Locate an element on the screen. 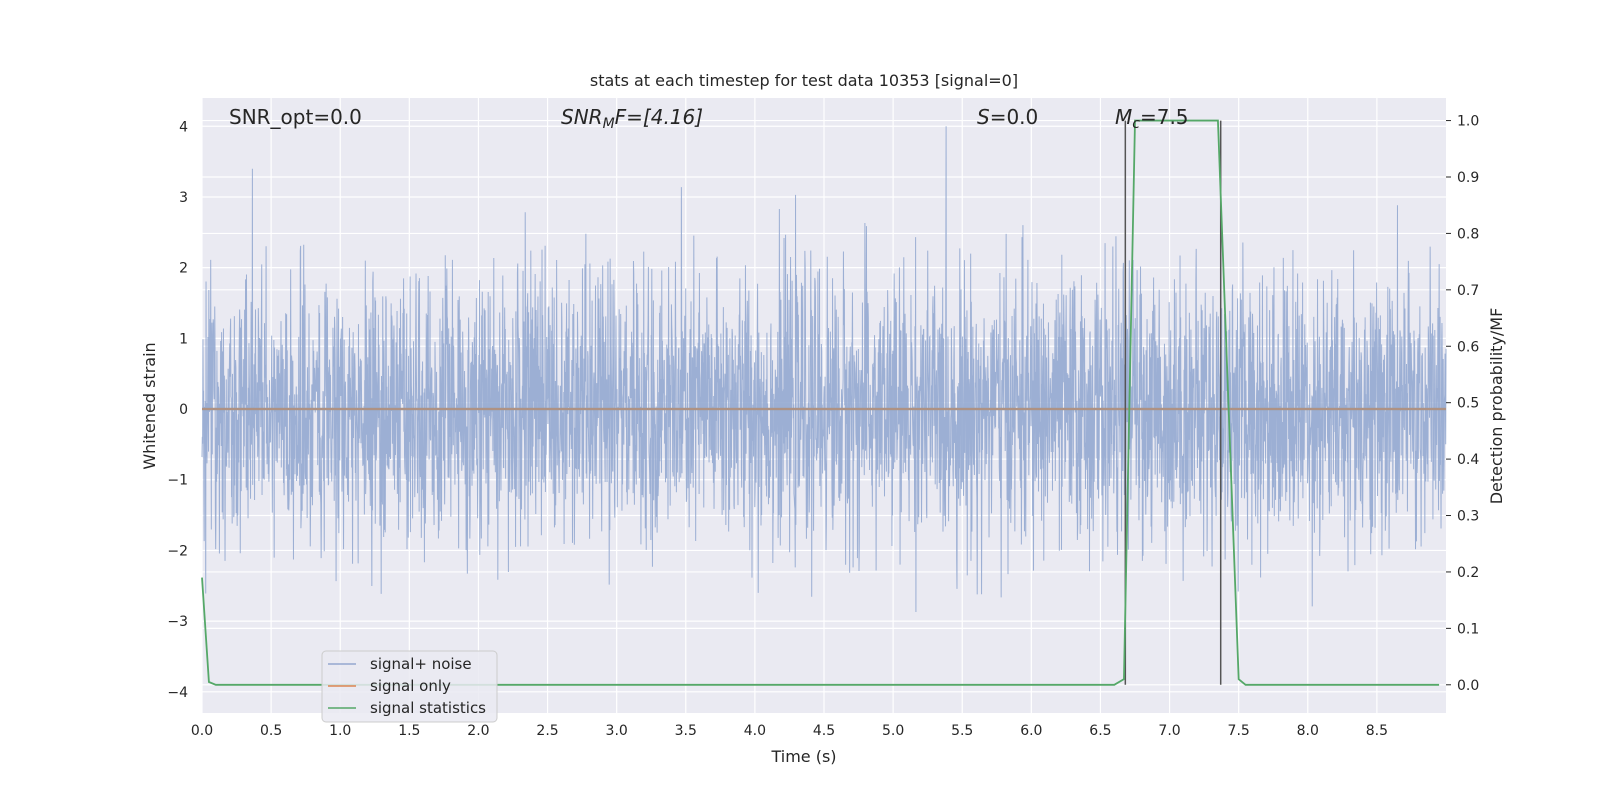 The image size is (1600, 800). x-tick-label: 0.5 is located at coordinates (271, 731).